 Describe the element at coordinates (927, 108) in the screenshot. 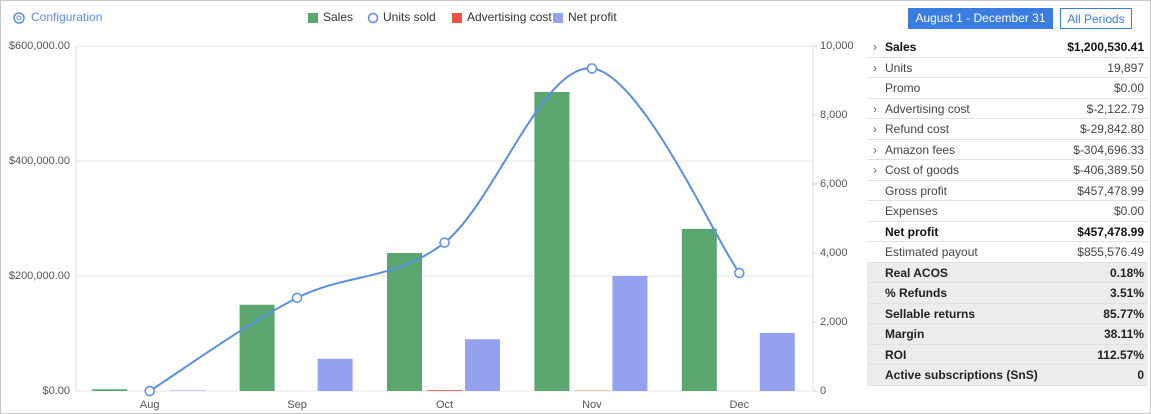

I see `row-label: Advertising cost` at that location.